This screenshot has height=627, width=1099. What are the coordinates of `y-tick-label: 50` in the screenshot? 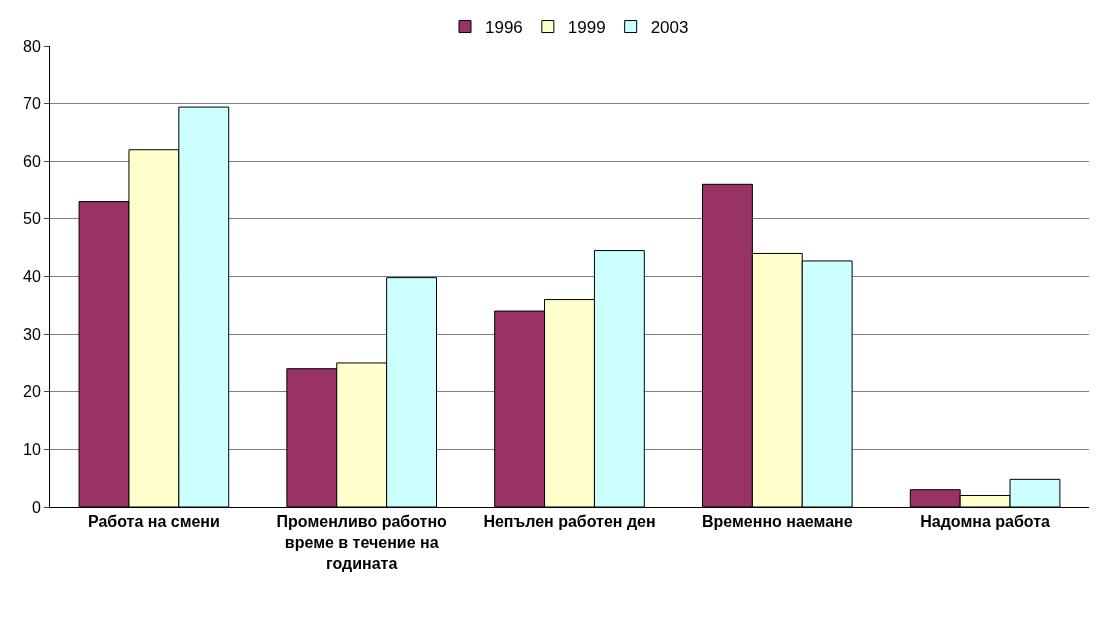 It's located at (32, 219).